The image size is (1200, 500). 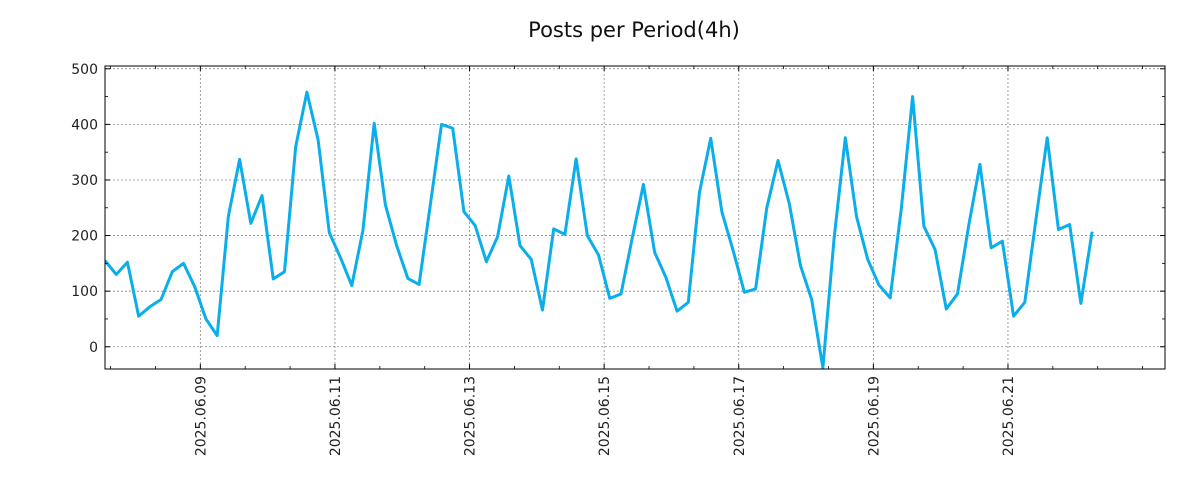 I want to click on x-tick-label: 2025.06.19, so click(x=874, y=416).